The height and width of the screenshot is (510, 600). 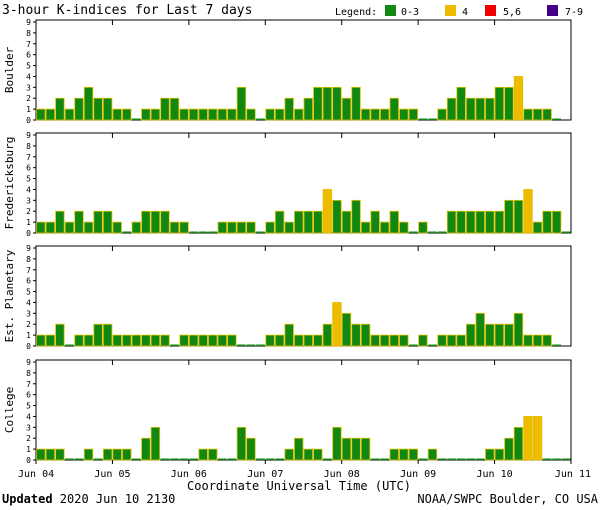 I want to click on x-tick-label: Jun 06, so click(x=189, y=474).